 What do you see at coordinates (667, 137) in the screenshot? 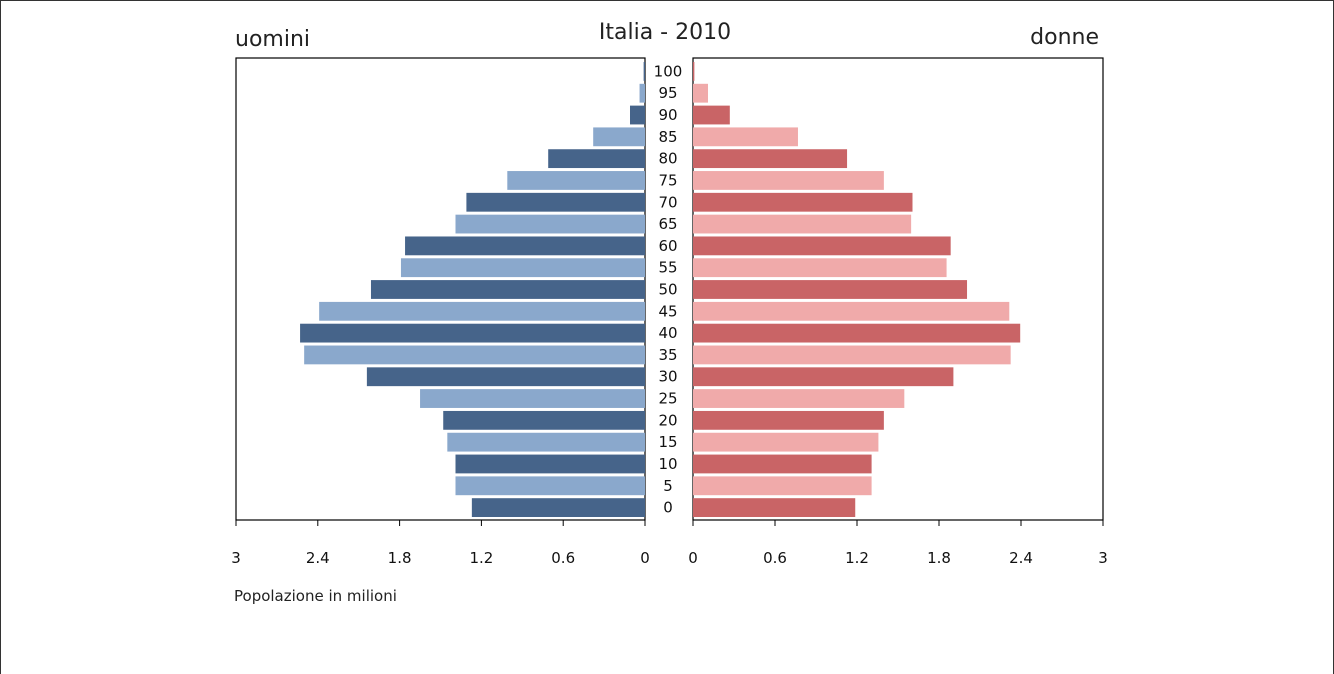
I see `age-label: 85` at bounding box center [667, 137].